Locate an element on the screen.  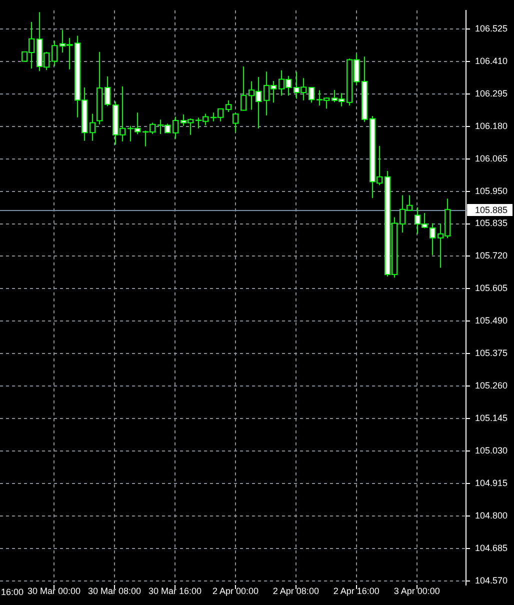
y-tick-label: 104.915 is located at coordinates (491, 483).